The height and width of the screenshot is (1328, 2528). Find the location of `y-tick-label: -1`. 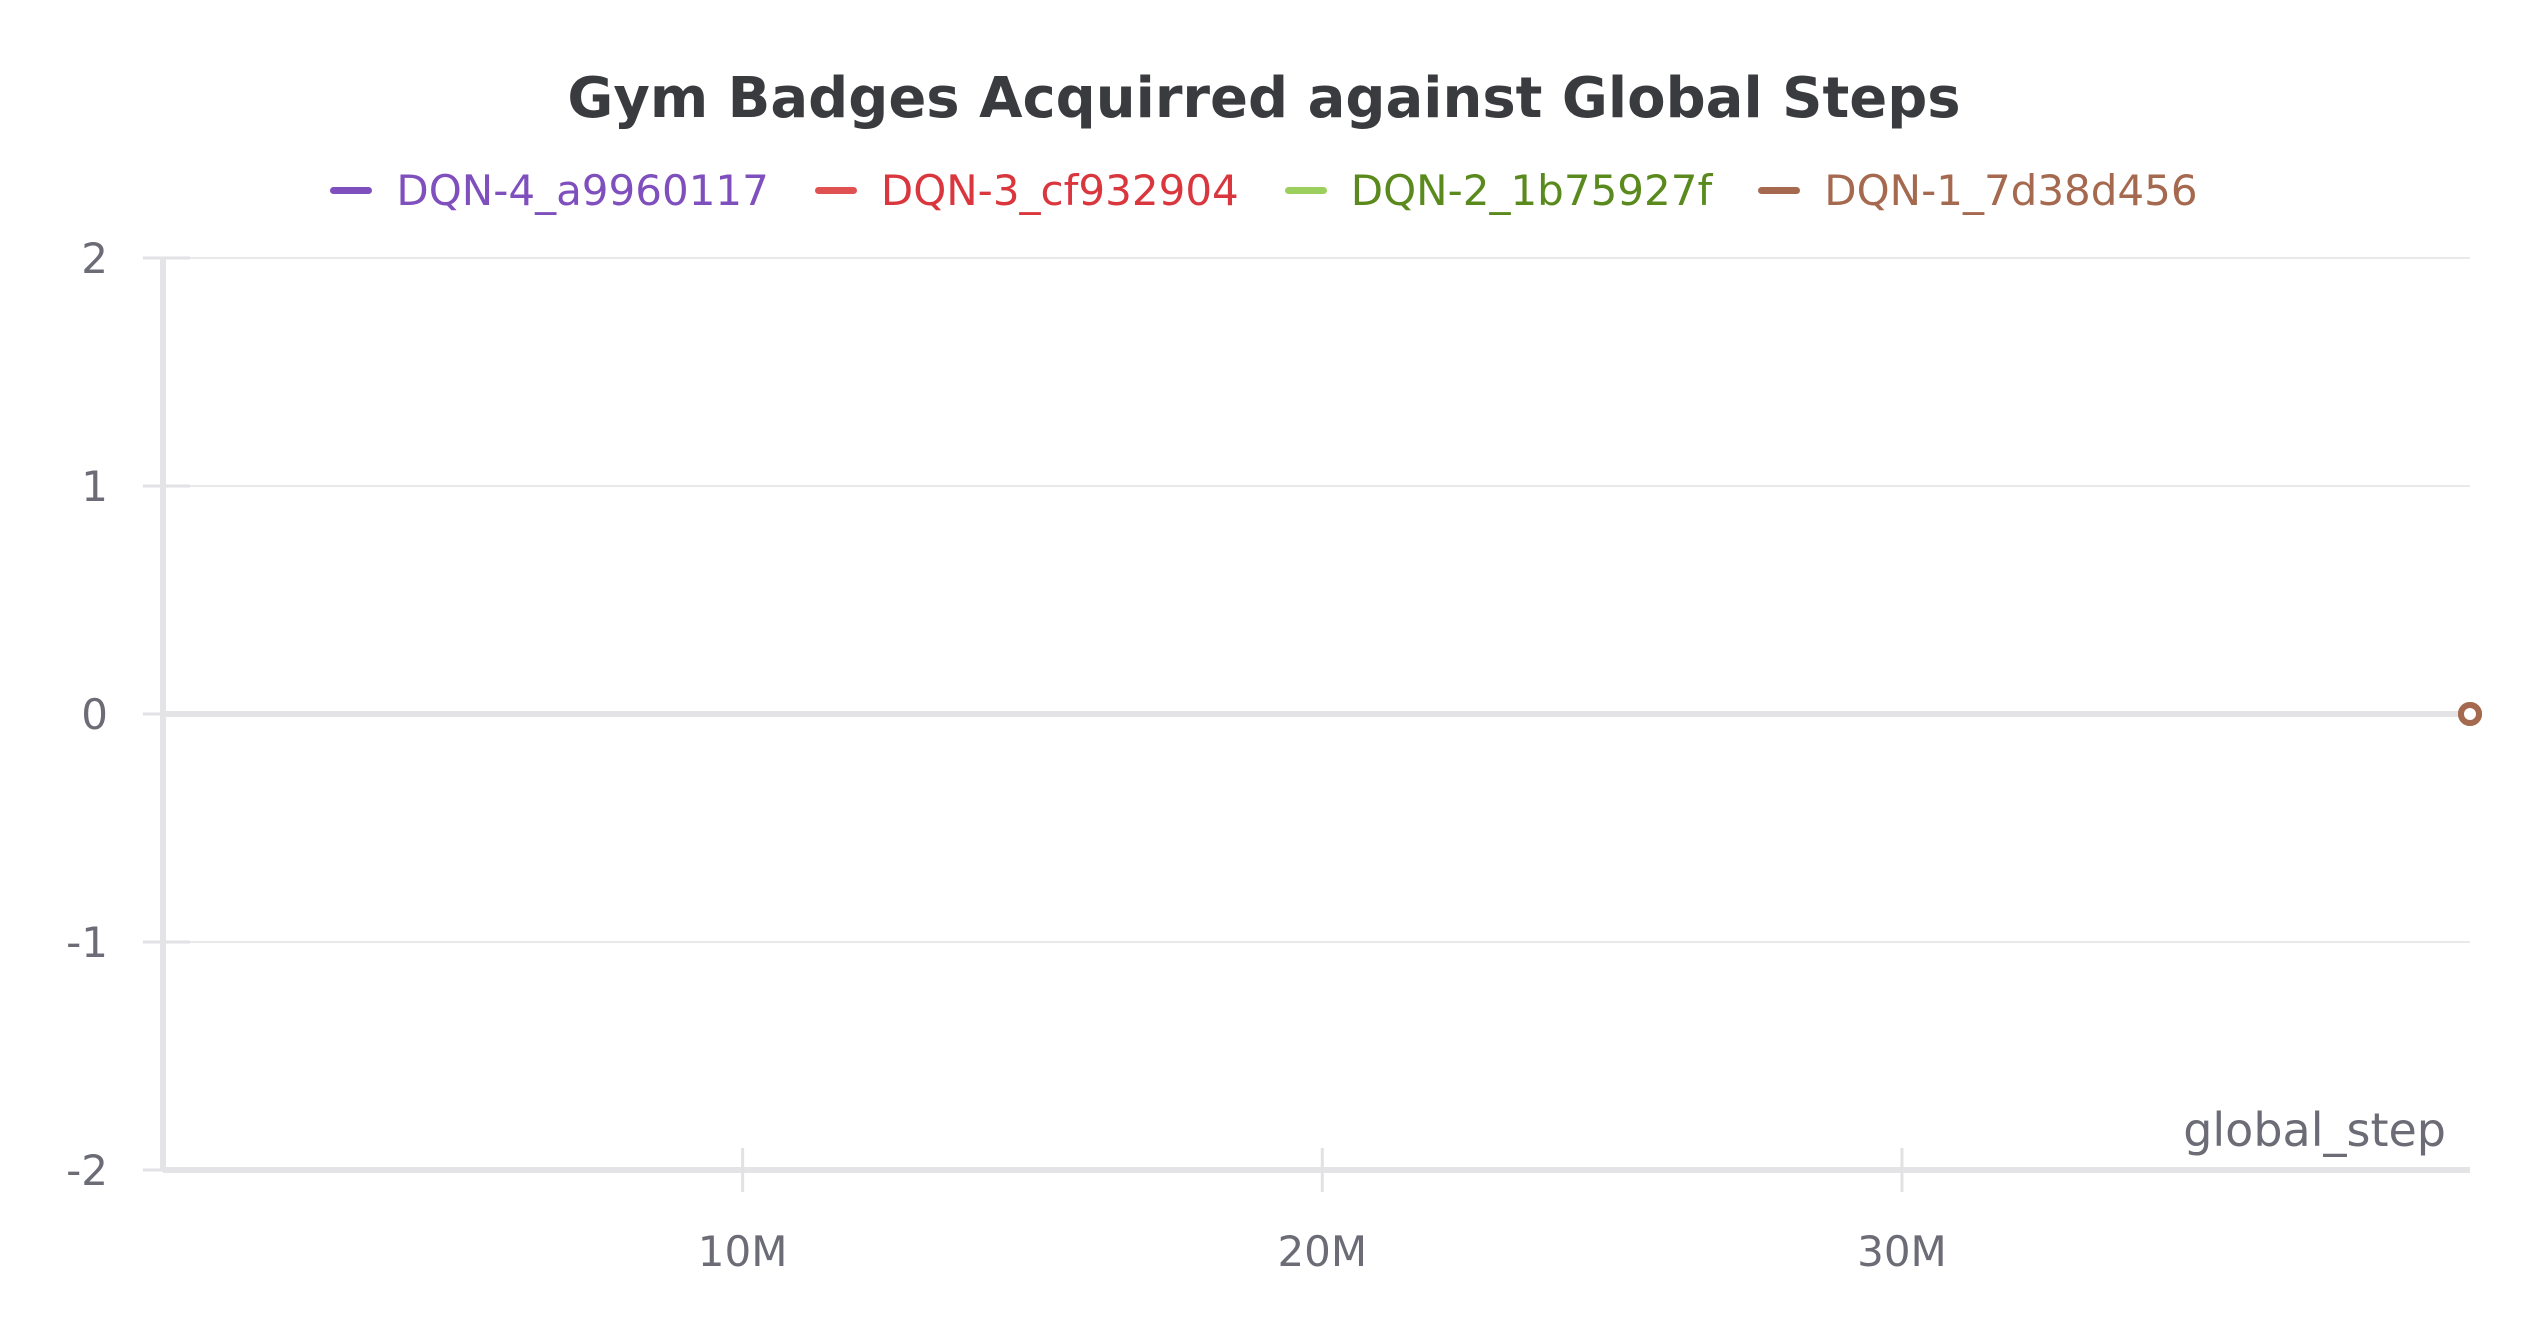

y-tick-label: -1 is located at coordinates (87, 942).